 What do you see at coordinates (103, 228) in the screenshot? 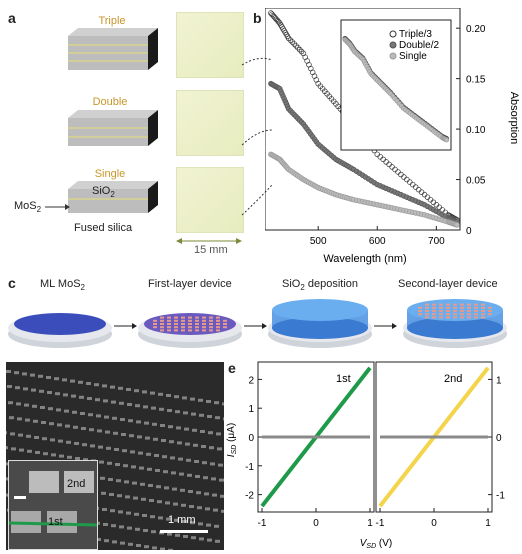
I see `substrate-label: Fused silica` at bounding box center [103, 228].